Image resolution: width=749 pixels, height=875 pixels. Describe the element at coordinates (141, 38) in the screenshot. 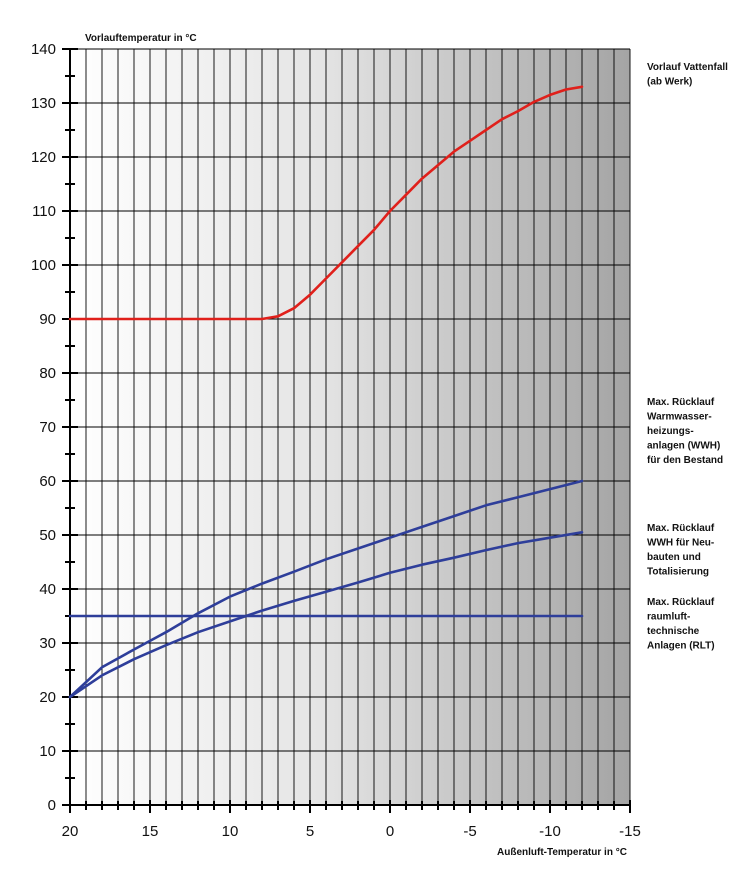

I see `y-axis-title: Vorlauftemperatur in °C` at that location.